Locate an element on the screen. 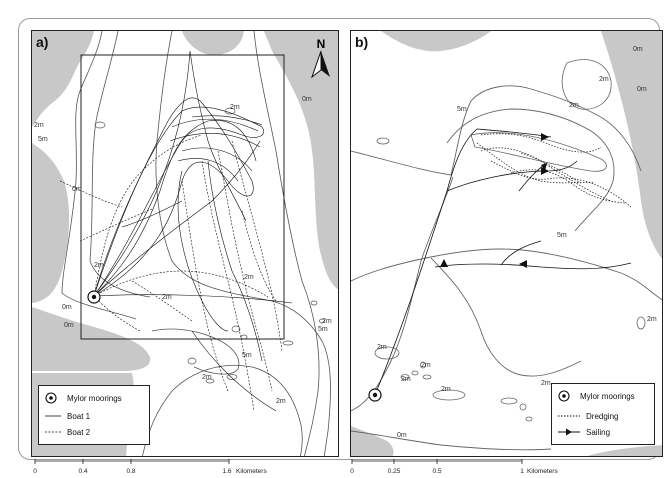 The image size is (672, 478). scale-bar-a-graphic is located at coordinates (132, 461).